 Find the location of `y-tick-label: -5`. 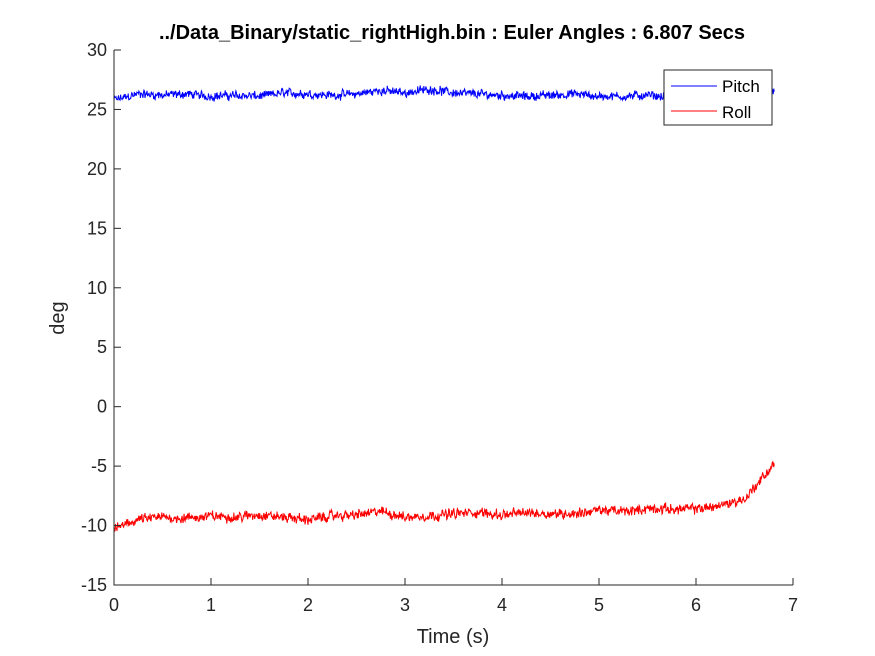

y-tick-label: -5 is located at coordinates (99, 466).